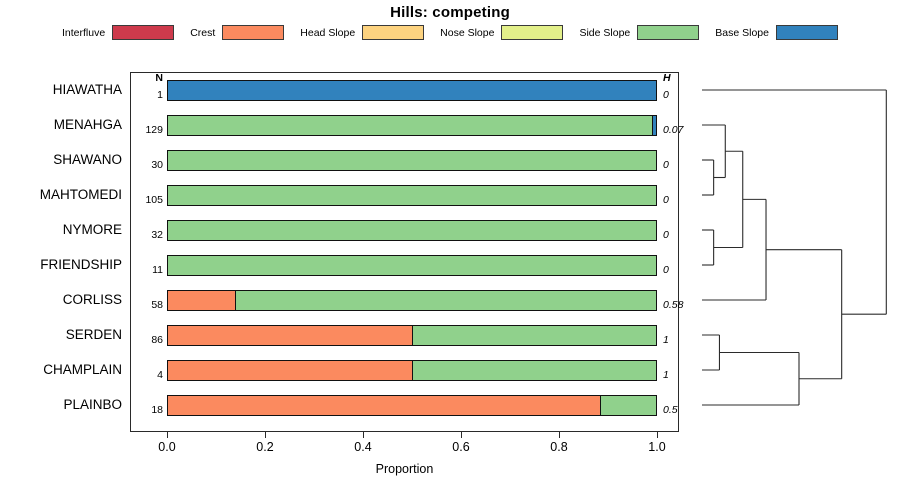 Image resolution: width=900 pixels, height=500 pixels. Describe the element at coordinates (157, 270) in the screenshot. I see `row-n-value: 11` at that location.